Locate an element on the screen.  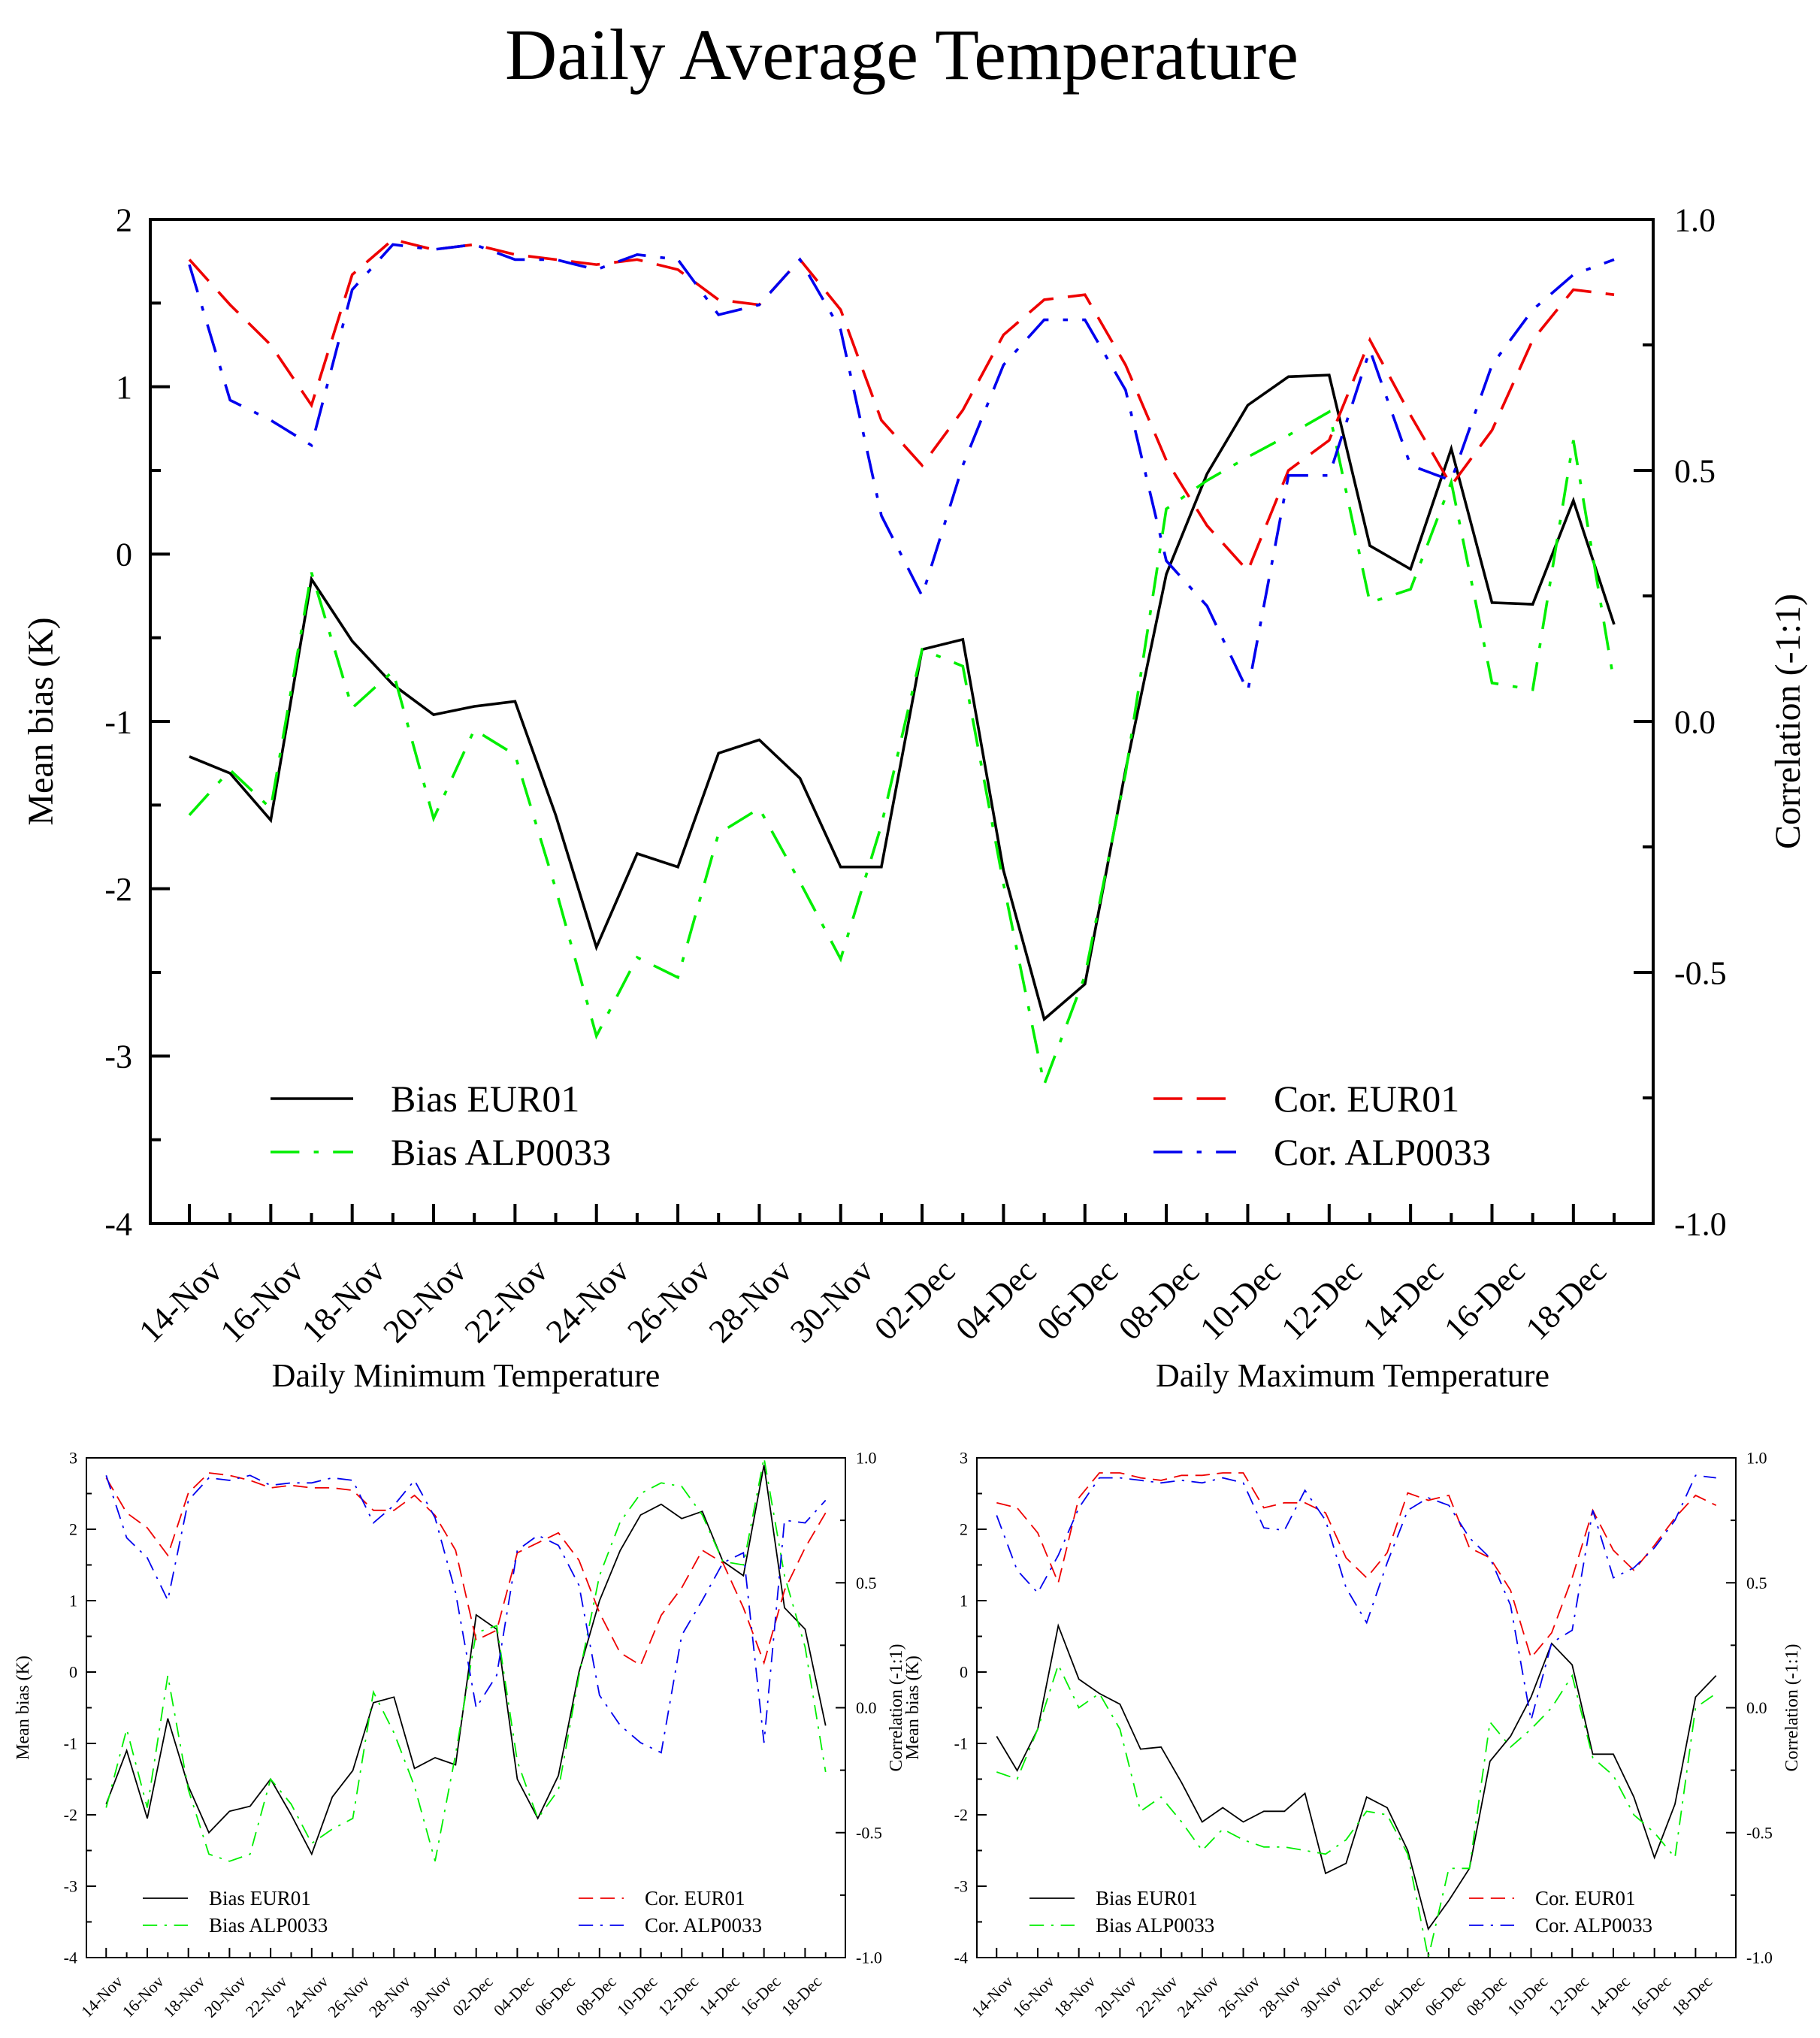
caption-daily-maximum: Daily Maximum Temperature is located at coordinates (1352, 1375).